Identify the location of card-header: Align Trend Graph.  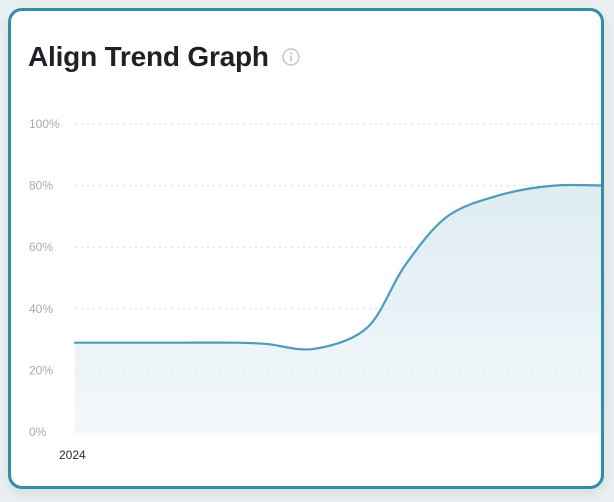
(164, 57).